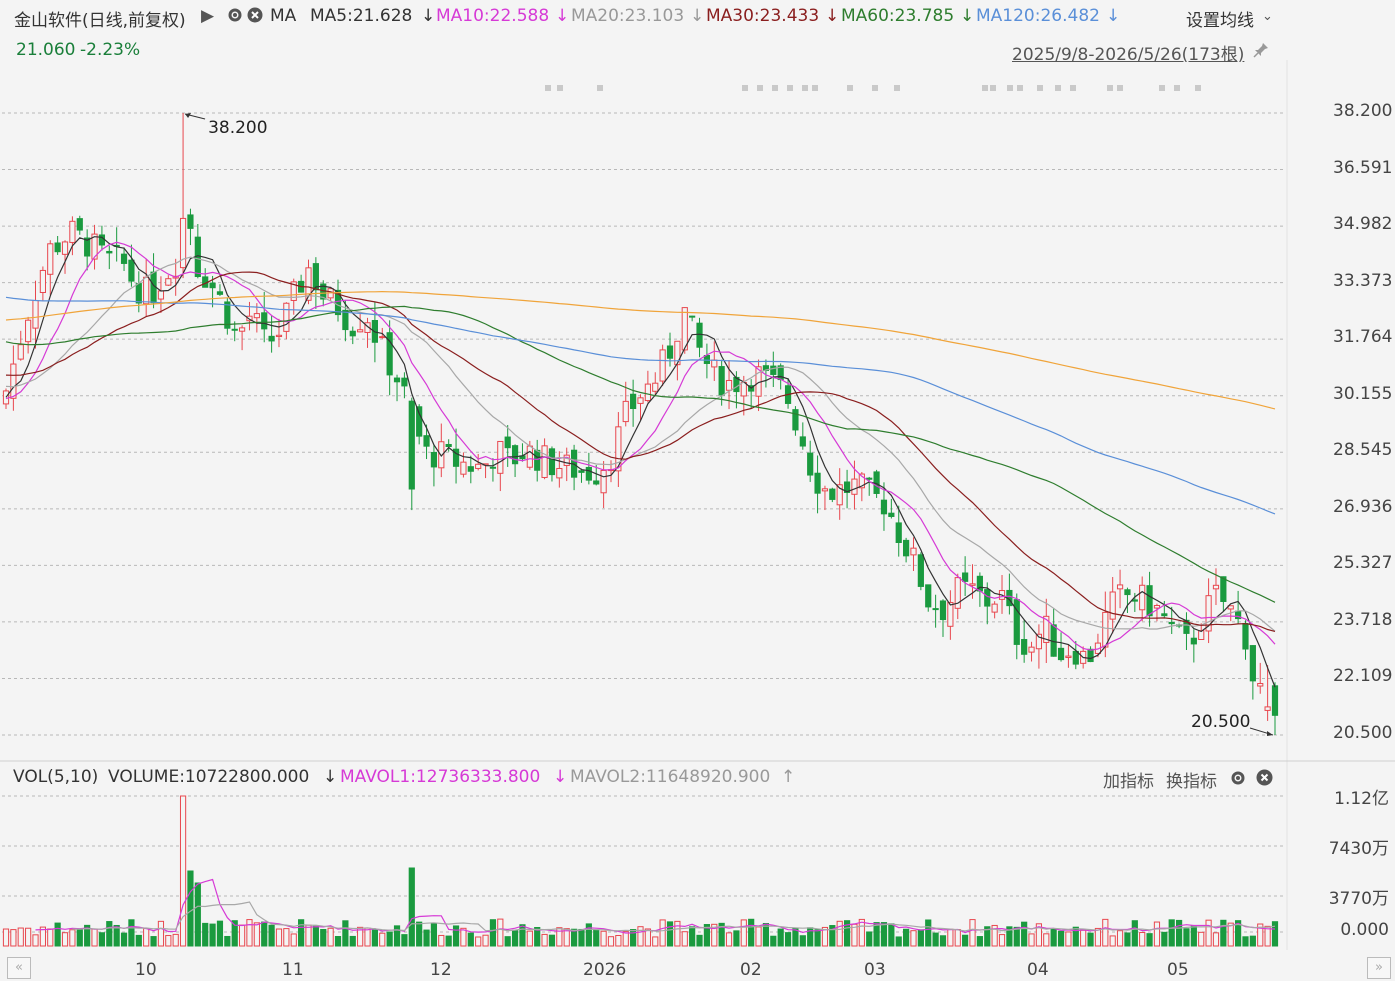 The image size is (1395, 981). I want to click on date-range: 2025/9/8-2026/5/26(173根), so click(1128, 55).